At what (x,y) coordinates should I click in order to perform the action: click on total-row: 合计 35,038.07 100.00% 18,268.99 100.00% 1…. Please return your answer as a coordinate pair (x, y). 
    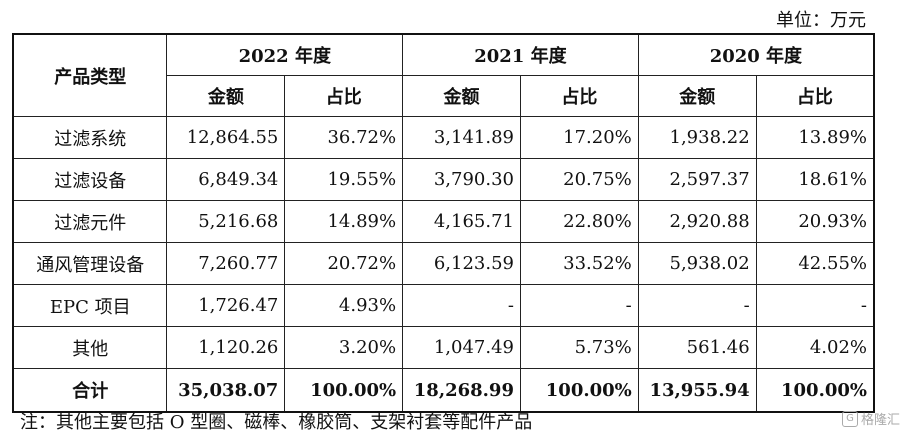
    Looking at the image, I should click on (443, 390).